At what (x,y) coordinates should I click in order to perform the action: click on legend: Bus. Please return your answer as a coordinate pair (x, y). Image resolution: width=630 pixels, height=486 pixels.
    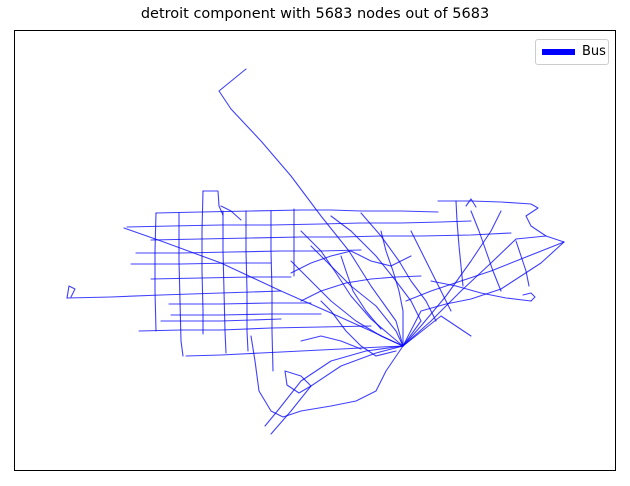
    Looking at the image, I should click on (572, 52).